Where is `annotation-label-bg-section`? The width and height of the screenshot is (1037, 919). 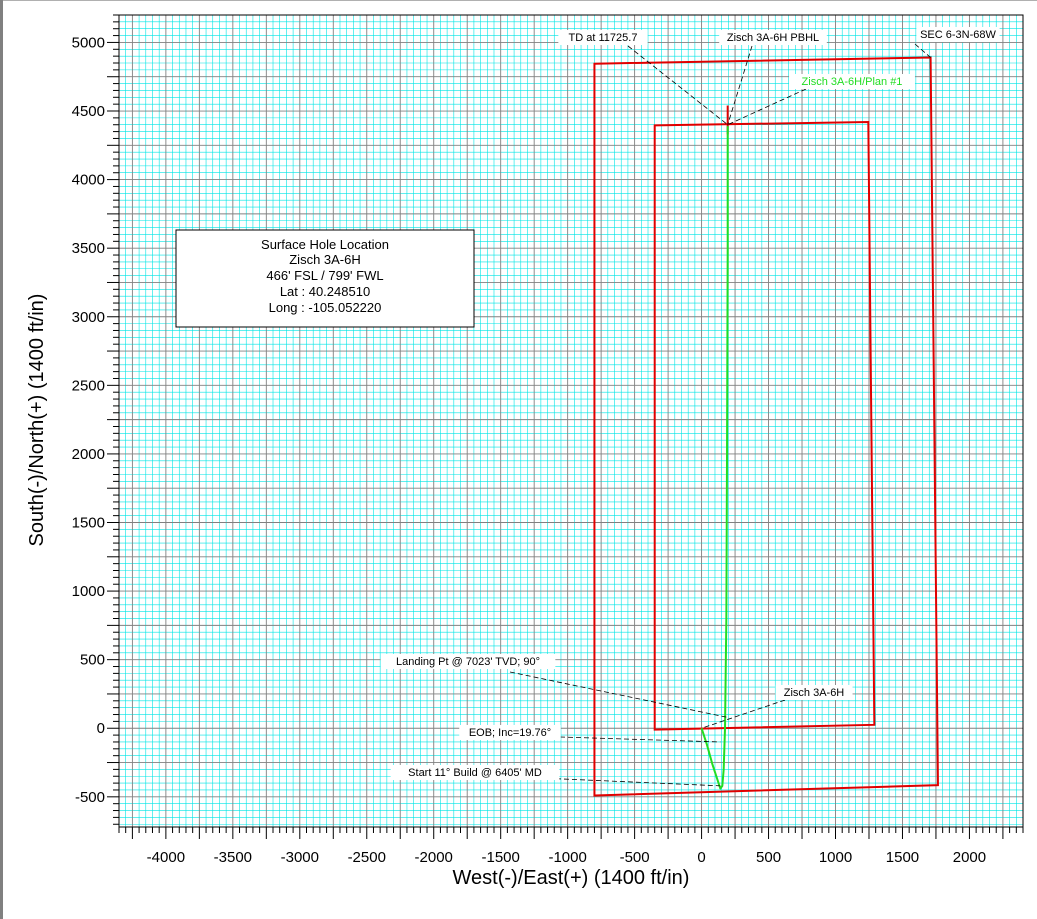 annotation-label-bg-section is located at coordinates (958, 34).